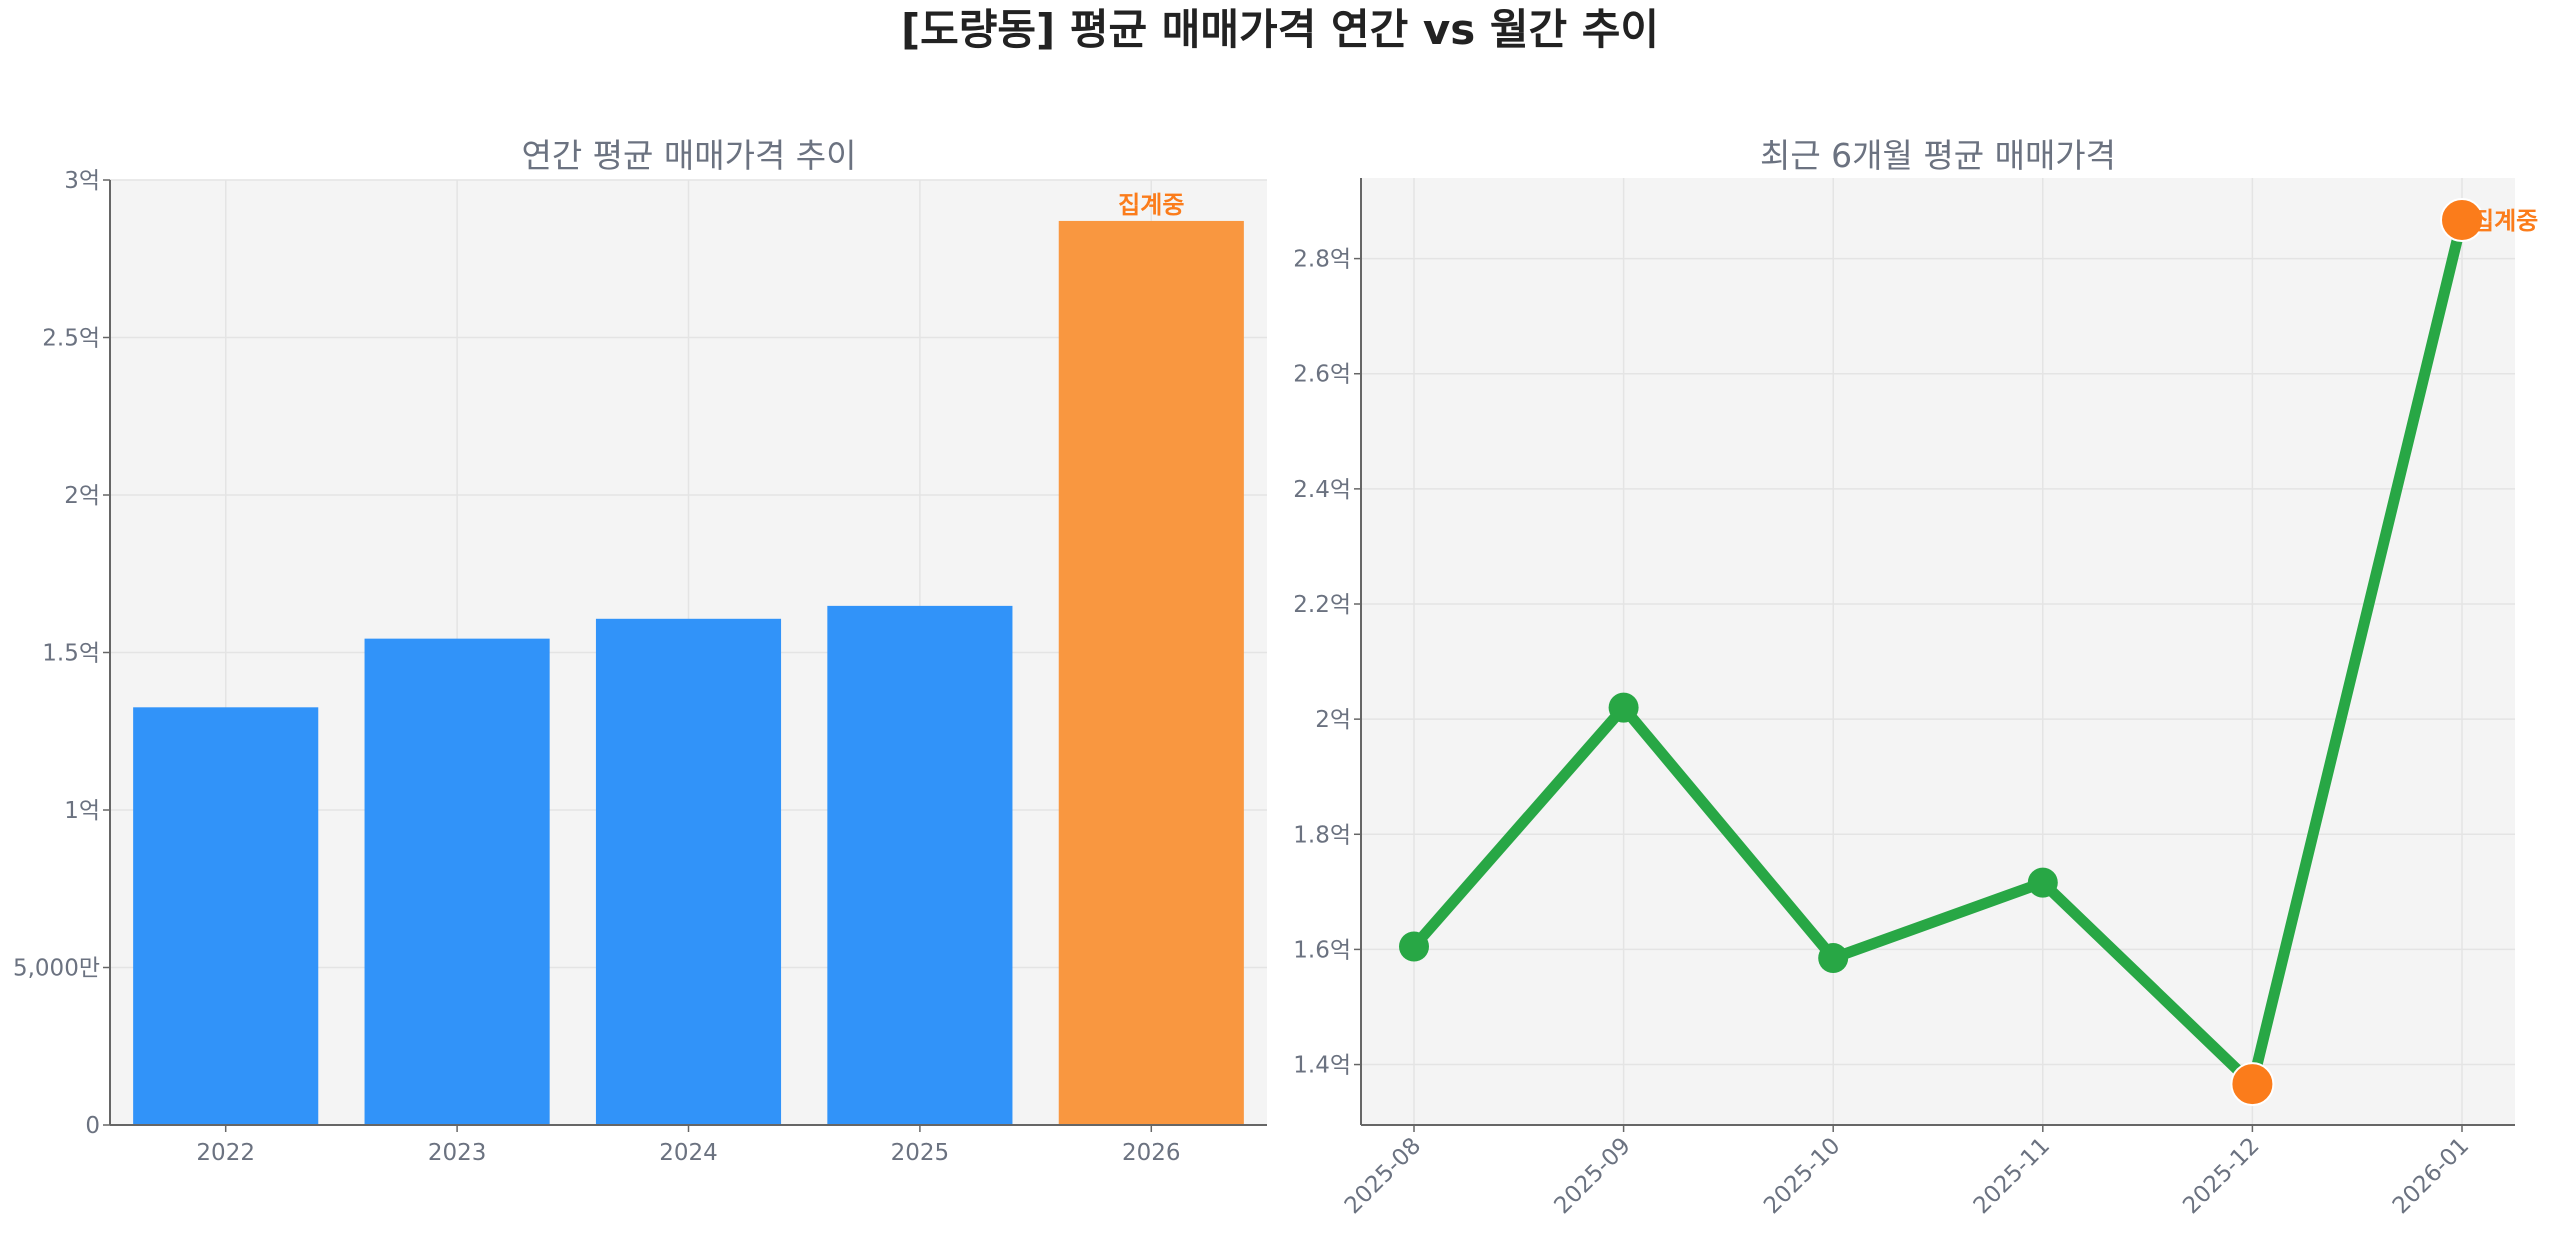  What do you see at coordinates (1280, 29) in the screenshot?
I see `figure-title: [도량동] 평균 매매가격 연간 vs 월간 추이` at bounding box center [1280, 29].